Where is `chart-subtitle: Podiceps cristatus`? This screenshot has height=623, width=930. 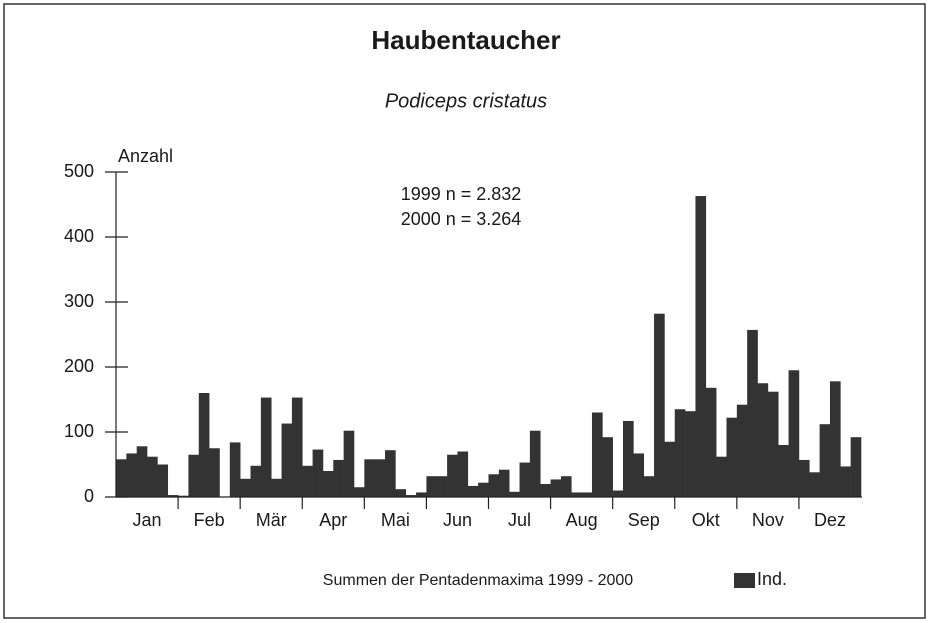
chart-subtitle: Podiceps cristatus is located at coordinates (466, 101).